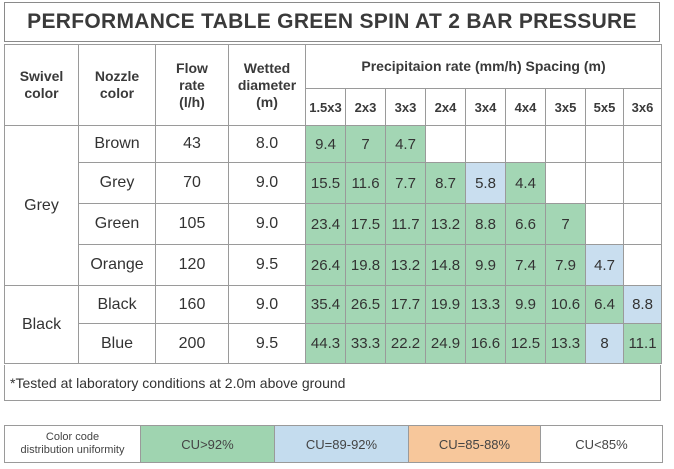  Describe the element at coordinates (365, 343) in the screenshot. I see `precipitation-rate-cell: 33.3` at that location.